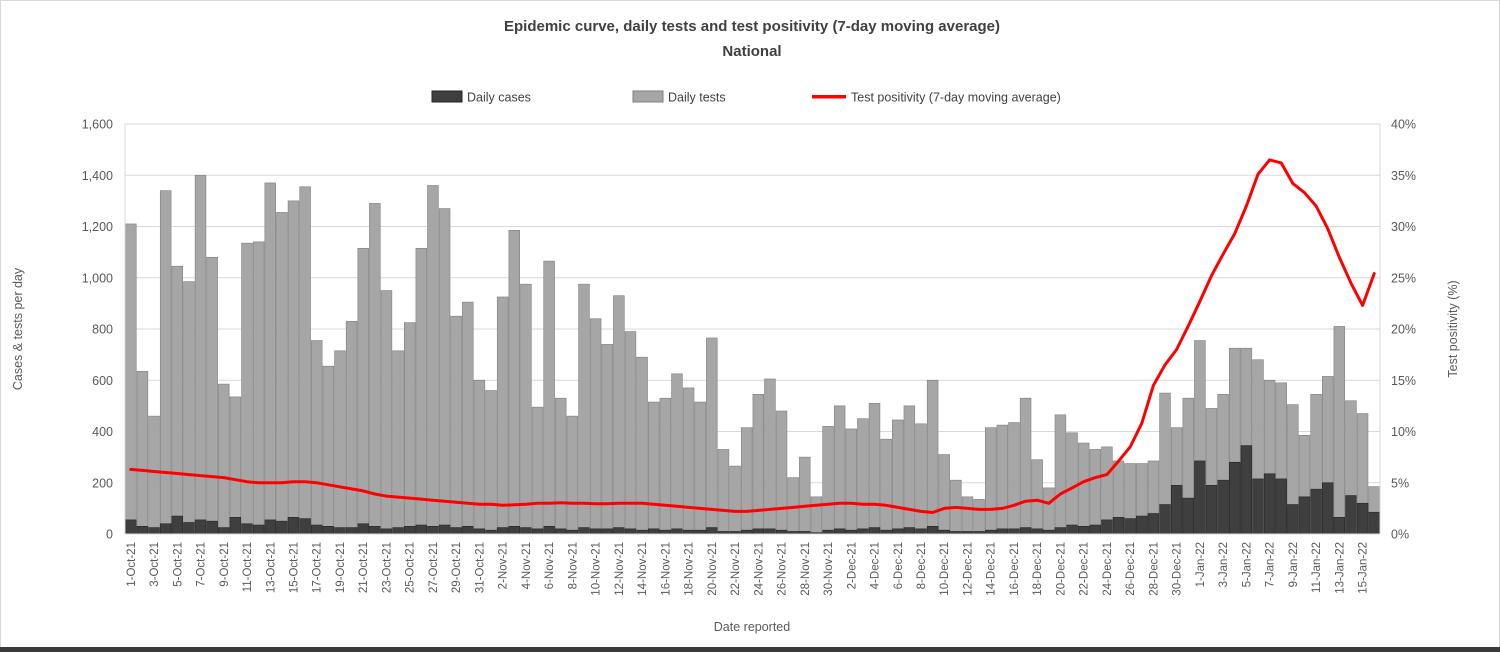  I want to click on x-axis-tick: 9-Jan-22, so click(1294, 564).